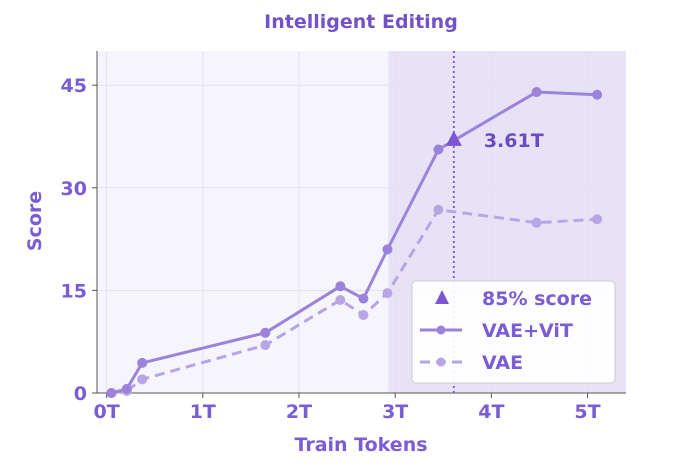 Image resolution: width=681 pixels, height=465 pixels. I want to click on chart-title: Intelligent Editing, so click(361, 22).